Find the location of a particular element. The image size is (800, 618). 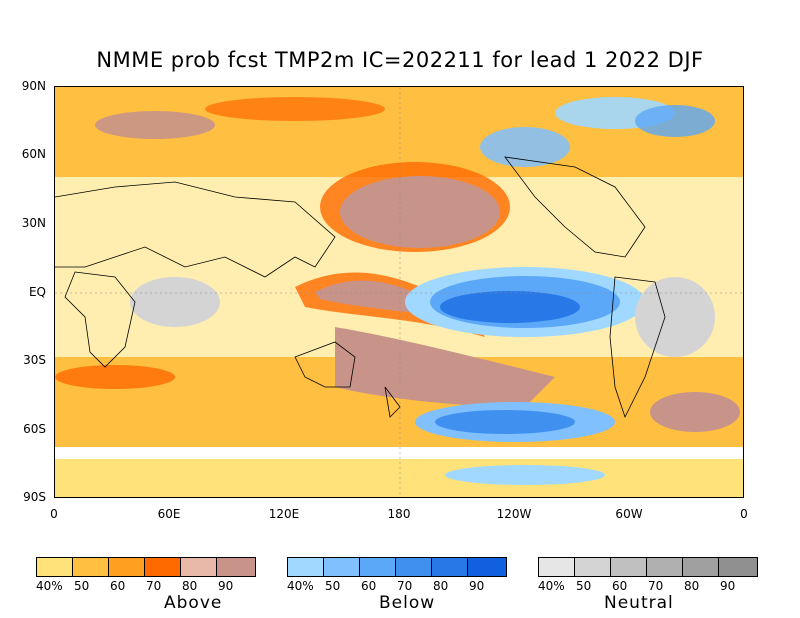

legend-neutral-tick: 50 is located at coordinates (584, 586).